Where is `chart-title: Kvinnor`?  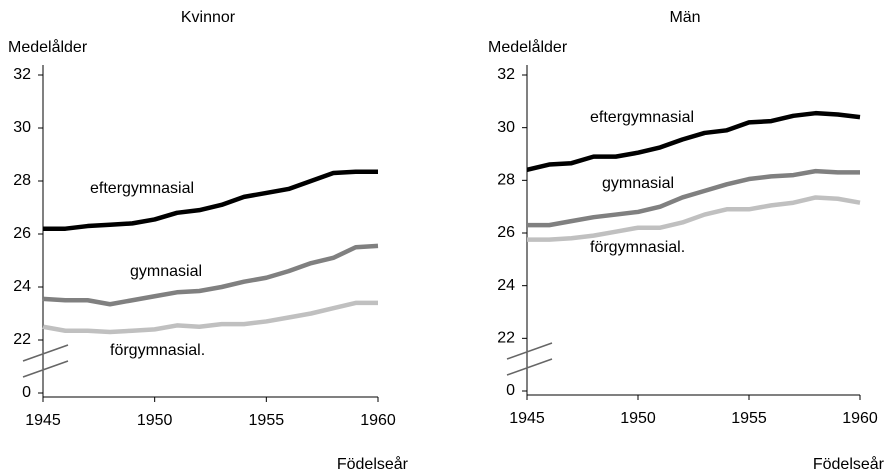
chart-title: Kvinnor is located at coordinates (208, 17).